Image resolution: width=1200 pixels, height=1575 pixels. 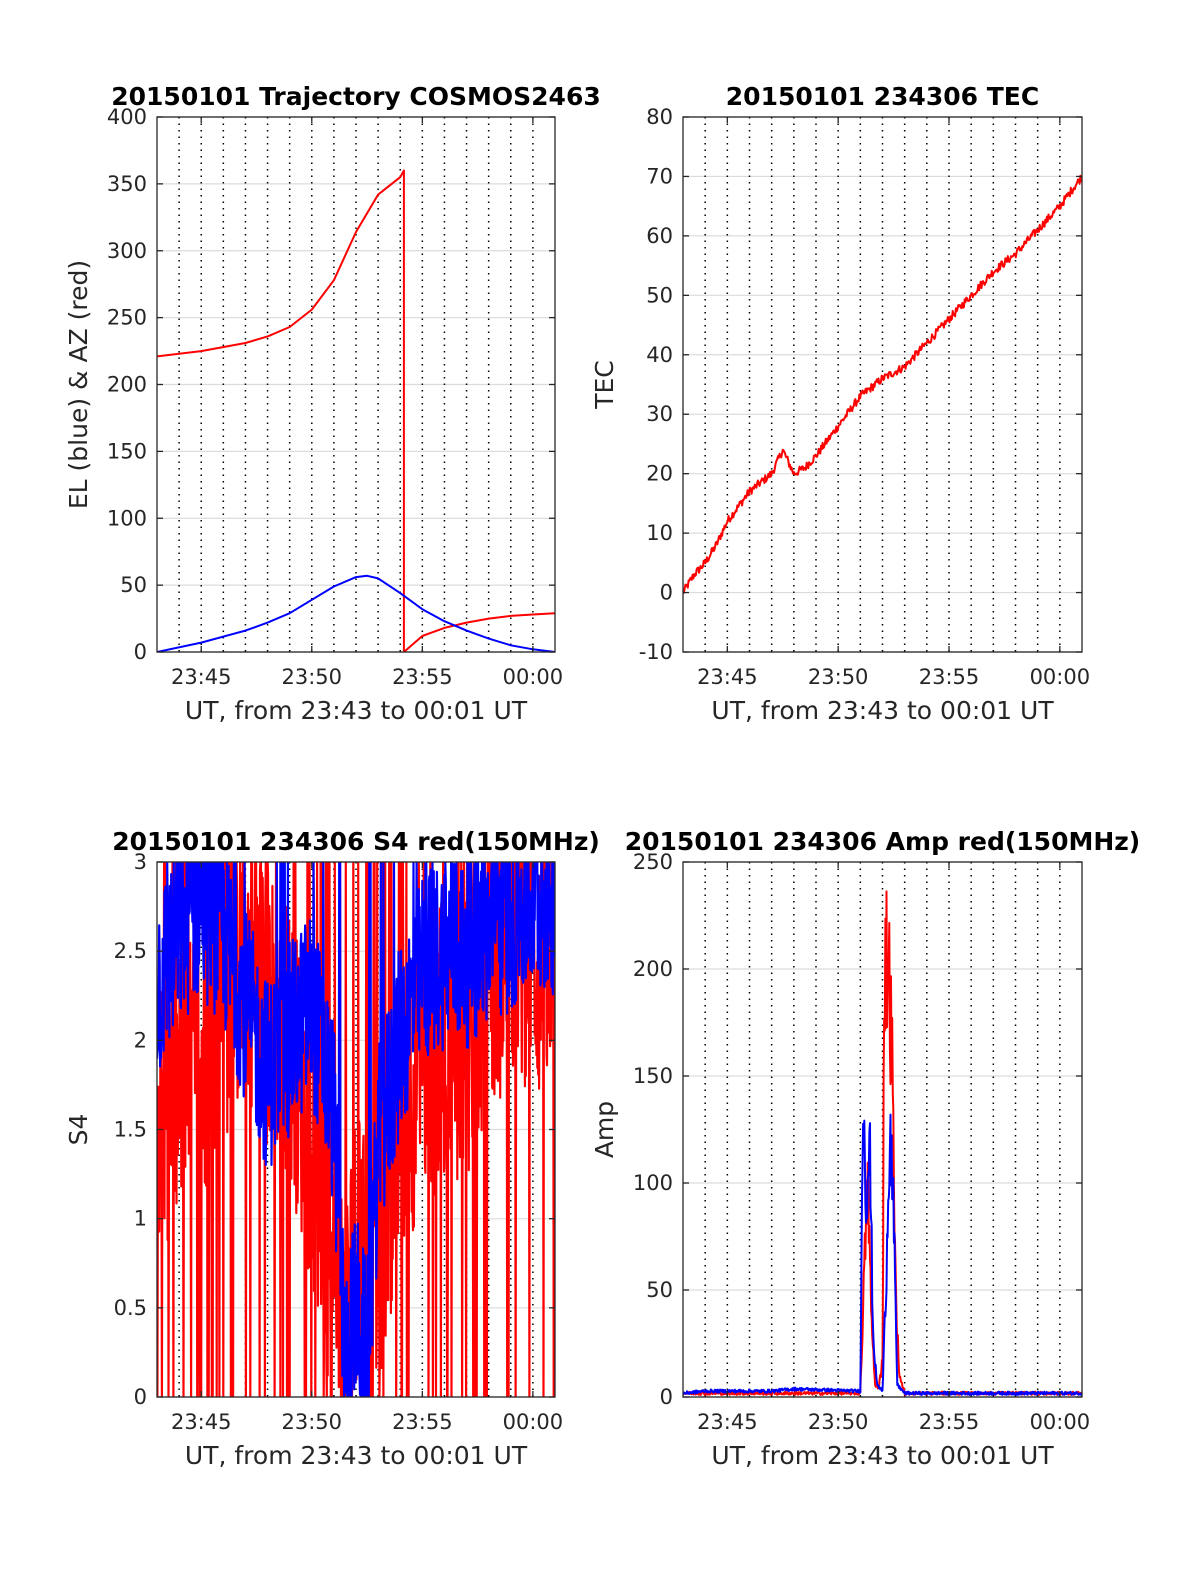 I want to click on y-tick-label: 20, so click(x=659, y=474).